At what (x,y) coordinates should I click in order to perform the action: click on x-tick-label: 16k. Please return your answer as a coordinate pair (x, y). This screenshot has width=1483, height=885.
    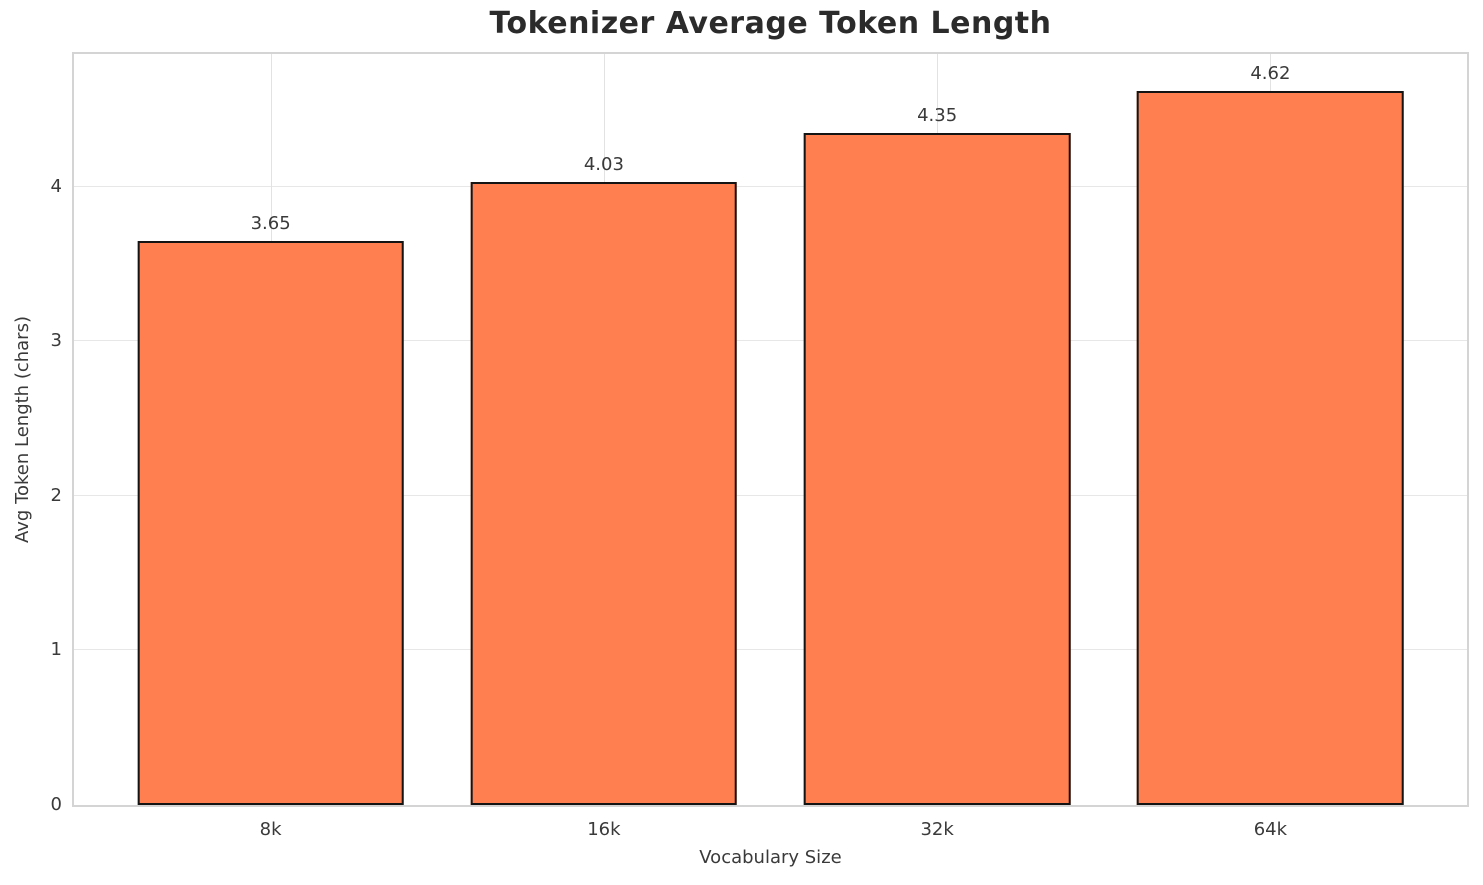
    Looking at the image, I should click on (604, 829).